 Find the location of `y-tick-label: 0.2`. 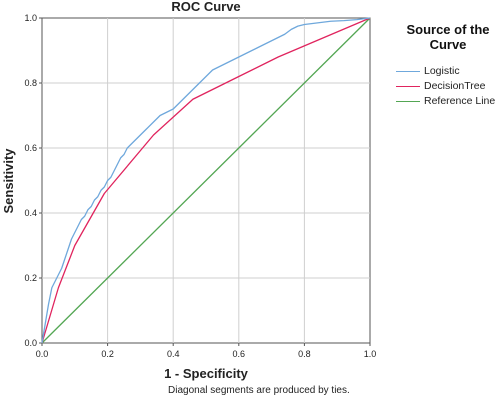

y-tick-label: 0.2 is located at coordinates (30, 278).